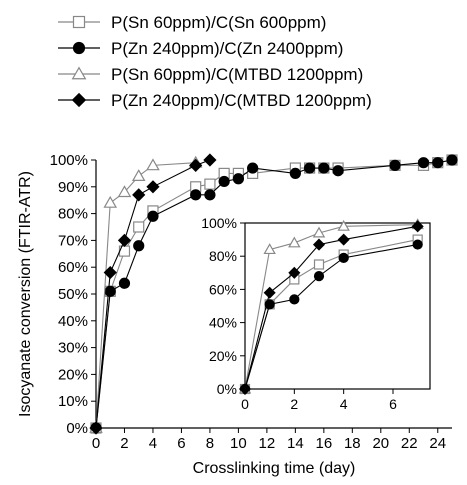  Describe the element at coordinates (380, 443) in the screenshot. I see `x-tick-label: 20` at that location.